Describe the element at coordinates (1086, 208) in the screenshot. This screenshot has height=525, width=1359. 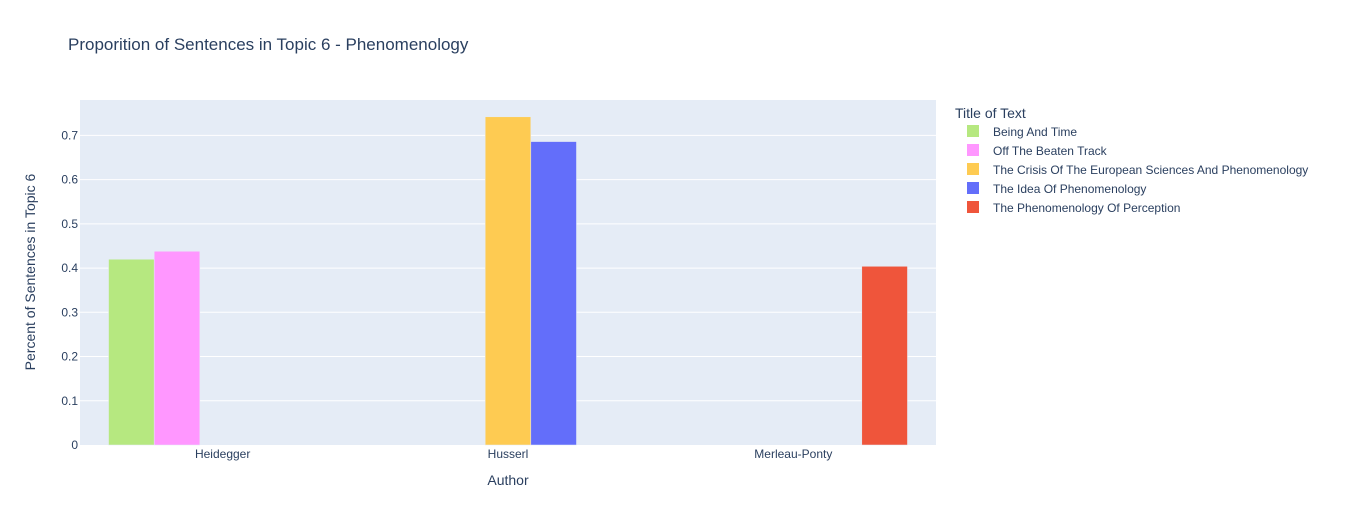
I see `legend-label: The Phenomenology Of Perception` at that location.